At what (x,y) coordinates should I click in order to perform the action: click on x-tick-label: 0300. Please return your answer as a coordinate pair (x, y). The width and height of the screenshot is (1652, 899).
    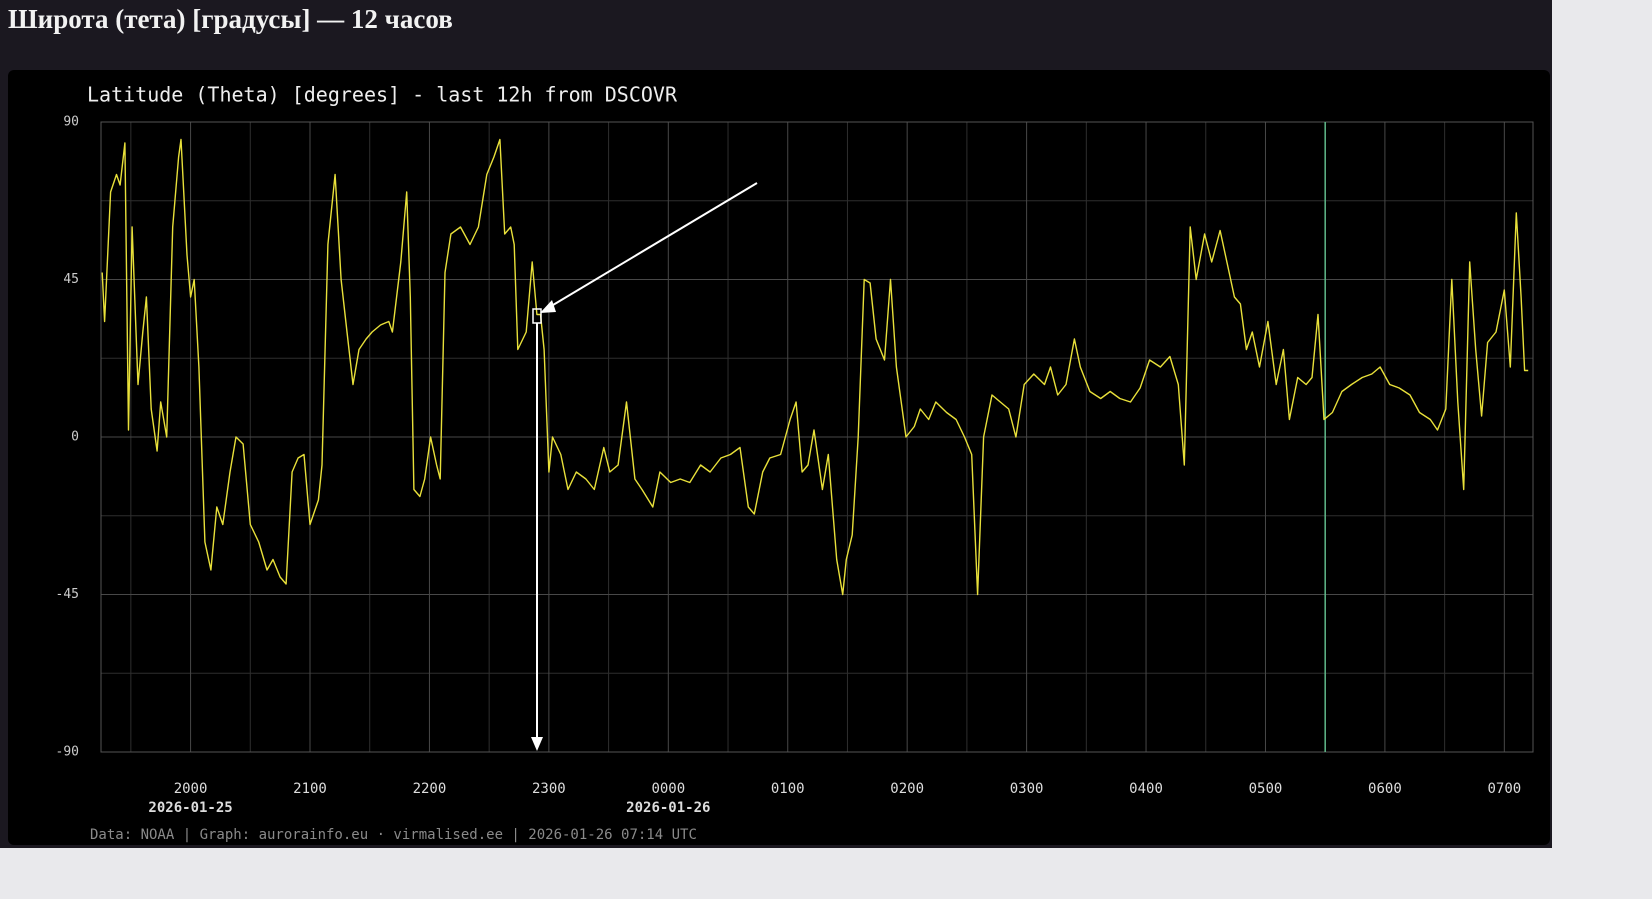
    Looking at the image, I should click on (1027, 789).